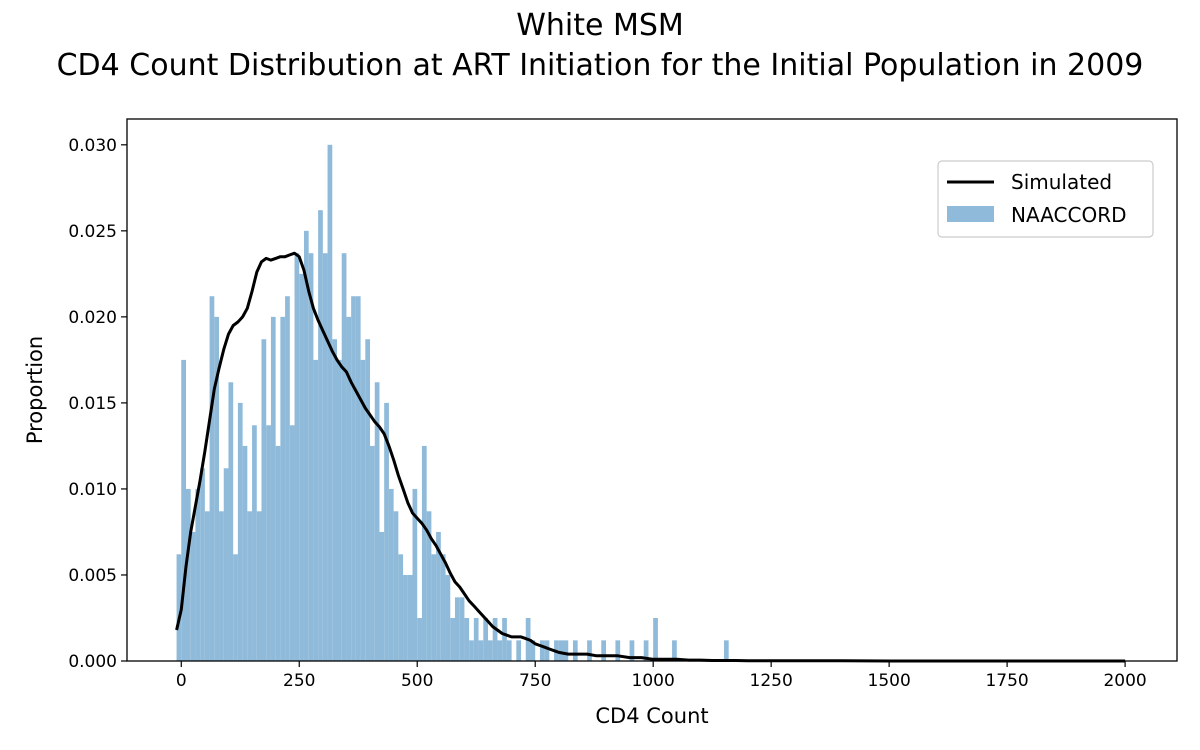 The height and width of the screenshot is (750, 1200). What do you see at coordinates (92, 662) in the screenshot?
I see `y-tick-label: 0.000` at bounding box center [92, 662].